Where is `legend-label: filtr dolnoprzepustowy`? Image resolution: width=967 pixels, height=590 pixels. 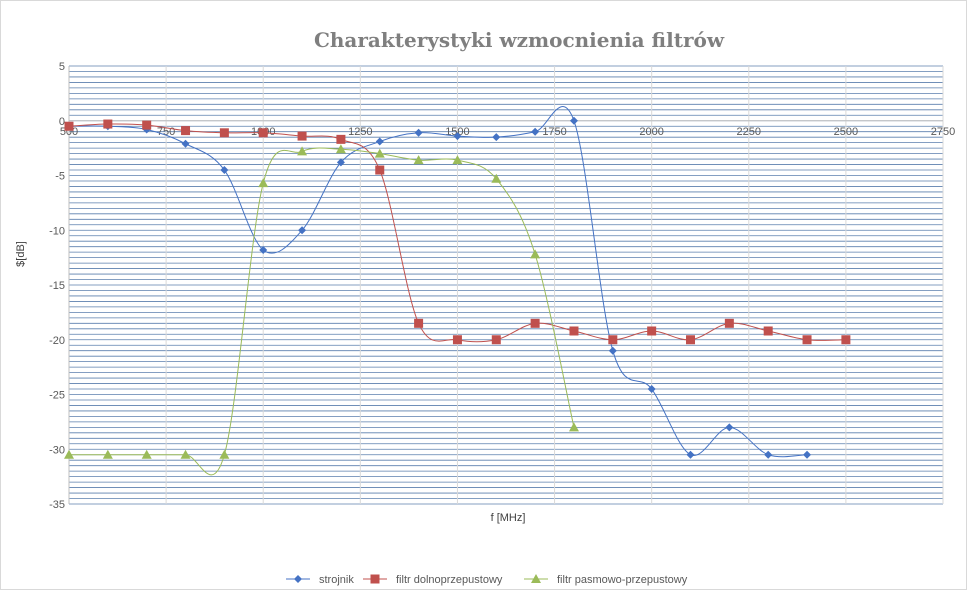 legend-label: filtr dolnoprzepustowy is located at coordinates (449, 580).